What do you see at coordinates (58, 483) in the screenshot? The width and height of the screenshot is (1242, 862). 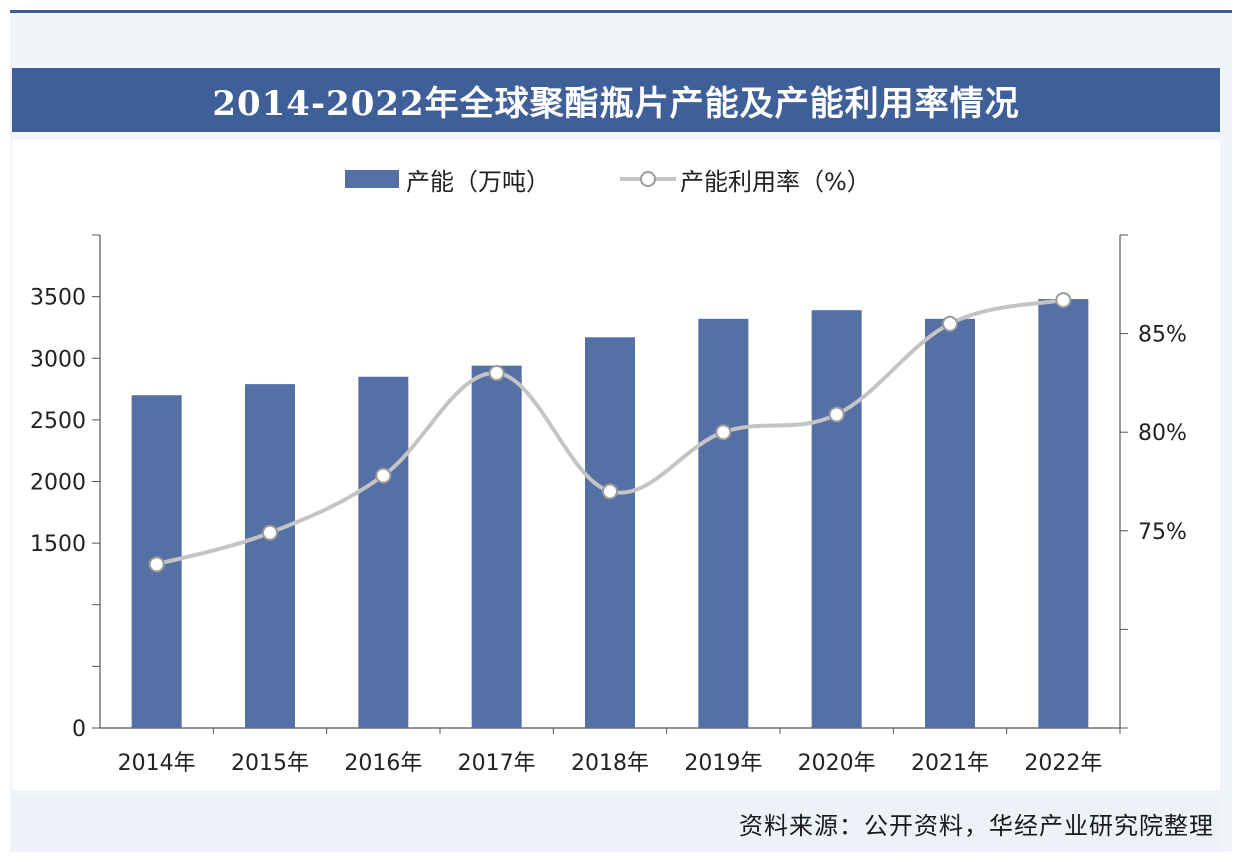 I see `left-tick-label: 2000` at bounding box center [58, 483].